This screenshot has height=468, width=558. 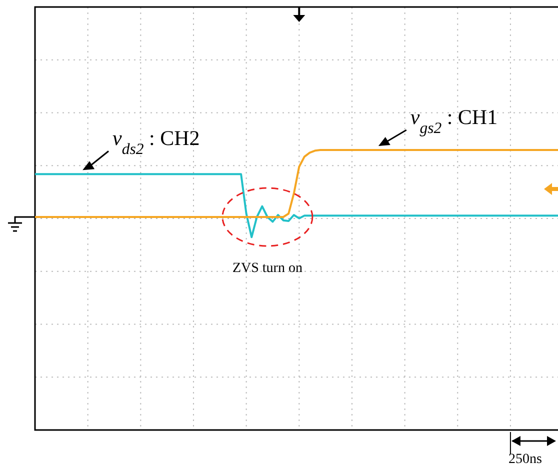 What do you see at coordinates (156, 142) in the screenshot?
I see `series-label: v$_{ds2}$ : CH2` at bounding box center [156, 142].